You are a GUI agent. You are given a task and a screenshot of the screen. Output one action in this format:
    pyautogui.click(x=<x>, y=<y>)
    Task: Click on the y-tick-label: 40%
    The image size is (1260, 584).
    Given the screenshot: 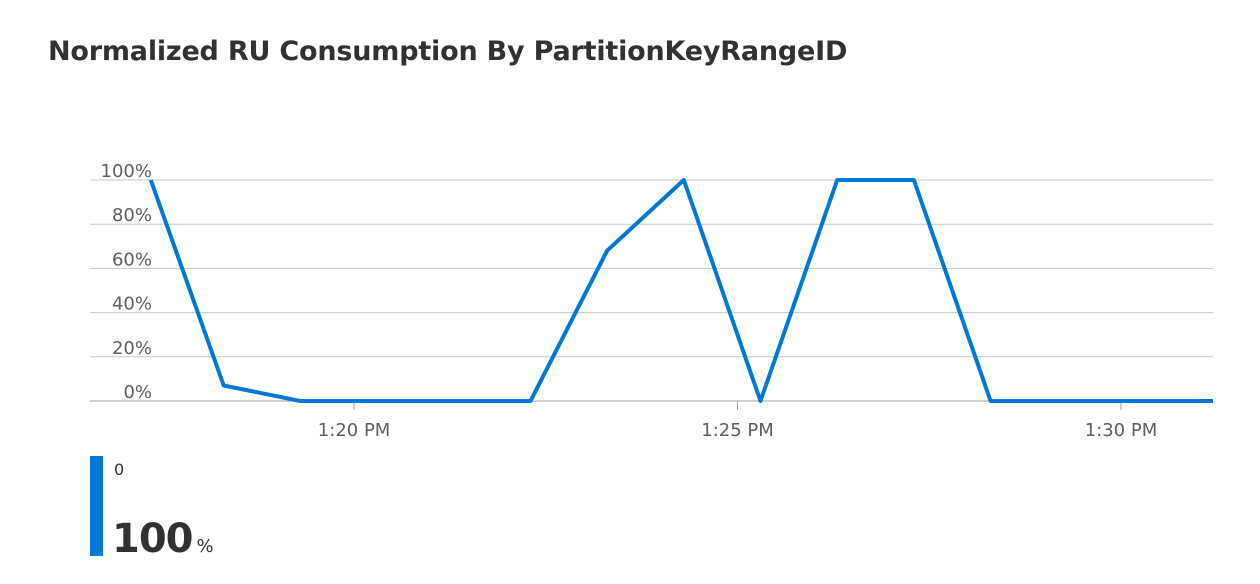 What is the action you would take?
    pyautogui.click(x=132, y=304)
    